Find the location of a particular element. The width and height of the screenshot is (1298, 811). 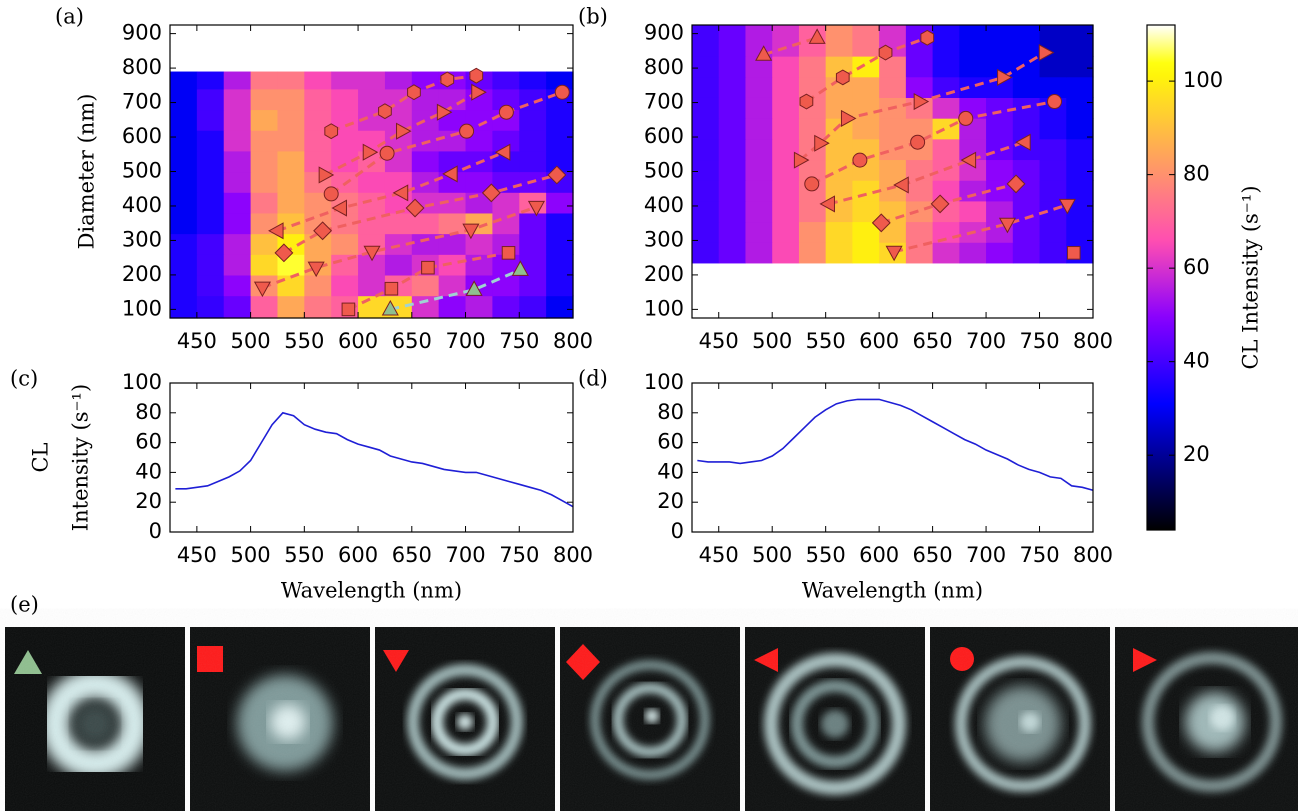

plot-frame is located at coordinates (892, 457).